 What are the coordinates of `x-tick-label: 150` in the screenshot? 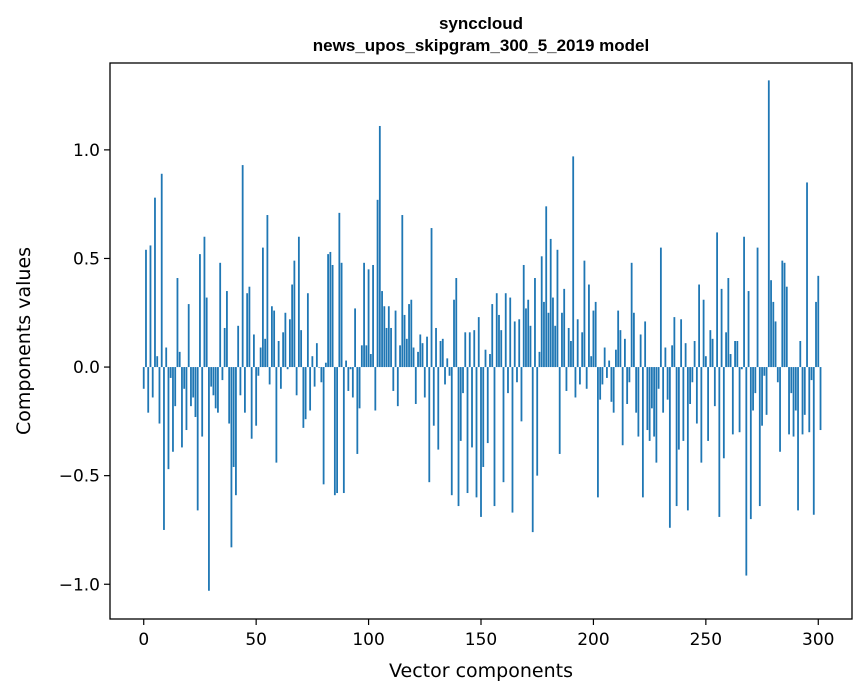 It's located at (481, 640).